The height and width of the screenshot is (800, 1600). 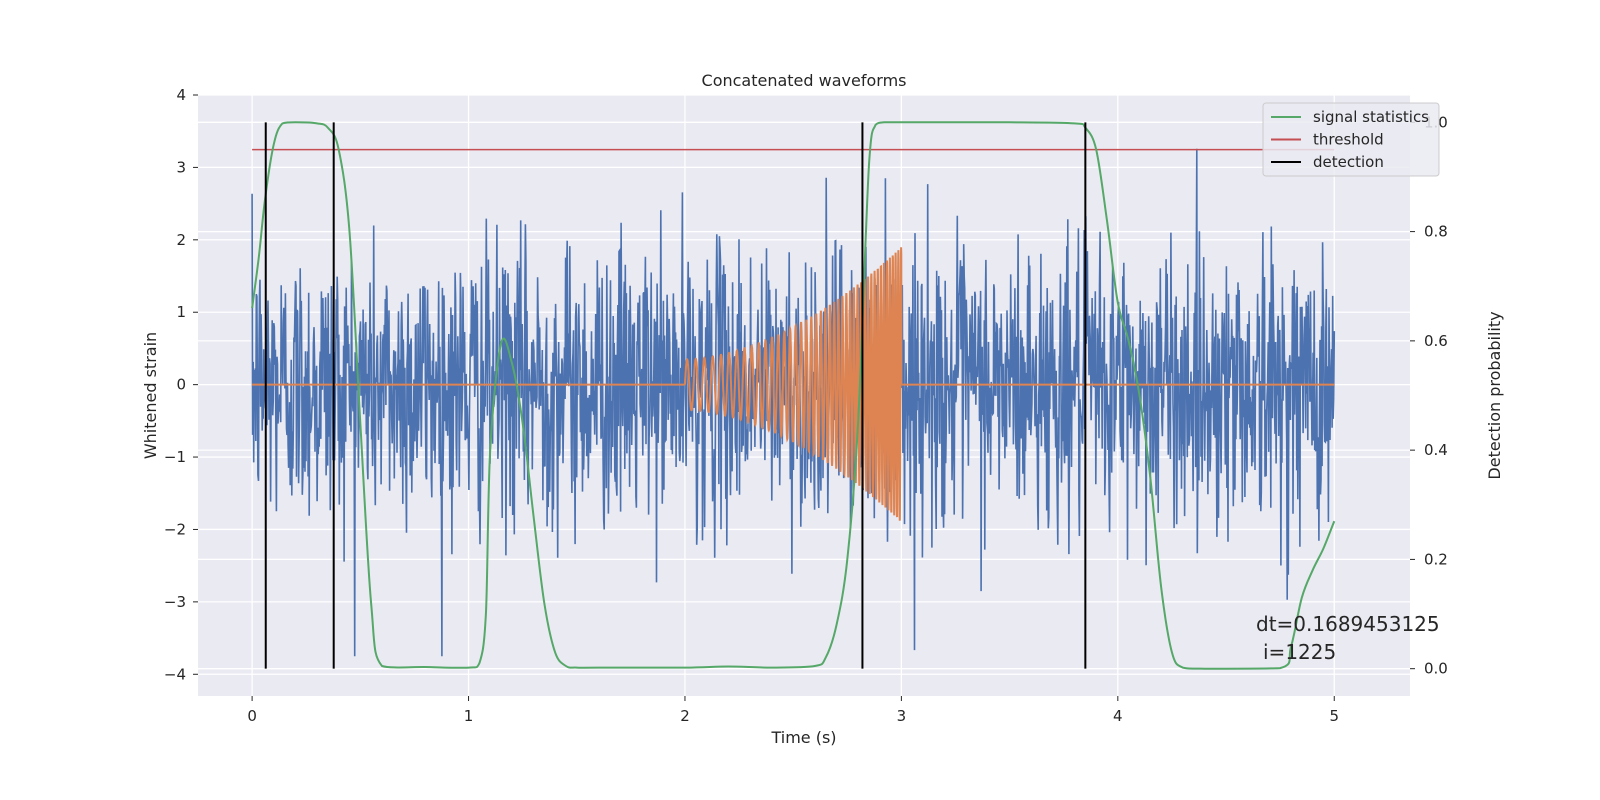 I want to click on chart-title: Concatenated waveforms, so click(x=804, y=80).